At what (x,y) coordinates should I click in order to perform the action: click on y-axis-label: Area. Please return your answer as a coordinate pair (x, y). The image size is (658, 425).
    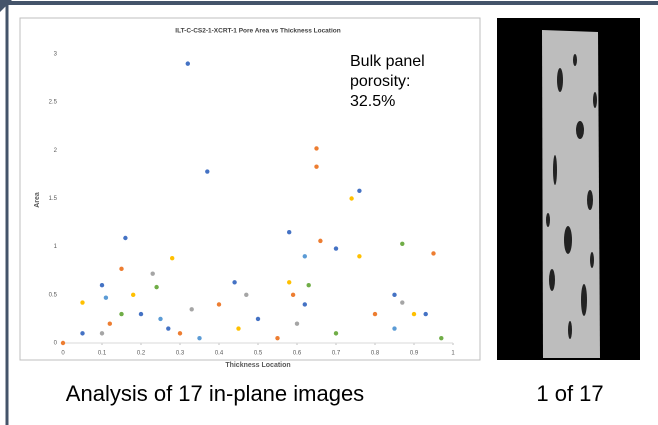
    Looking at the image, I should click on (37, 200).